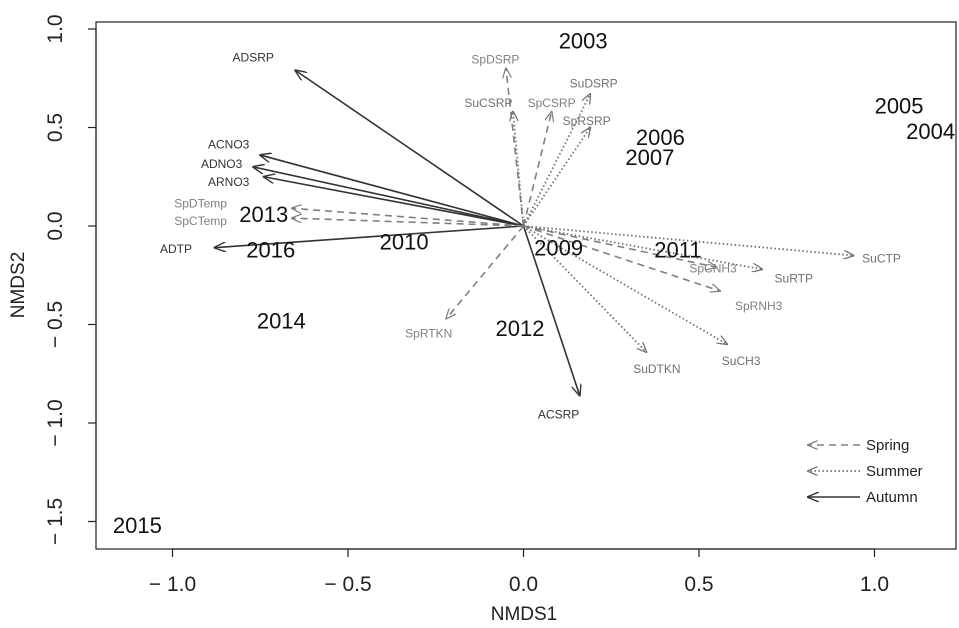 The width and height of the screenshot is (959, 628). Describe the element at coordinates (200, 204) in the screenshot. I see `vector-label-spdtemp: SpDTemp` at that location.